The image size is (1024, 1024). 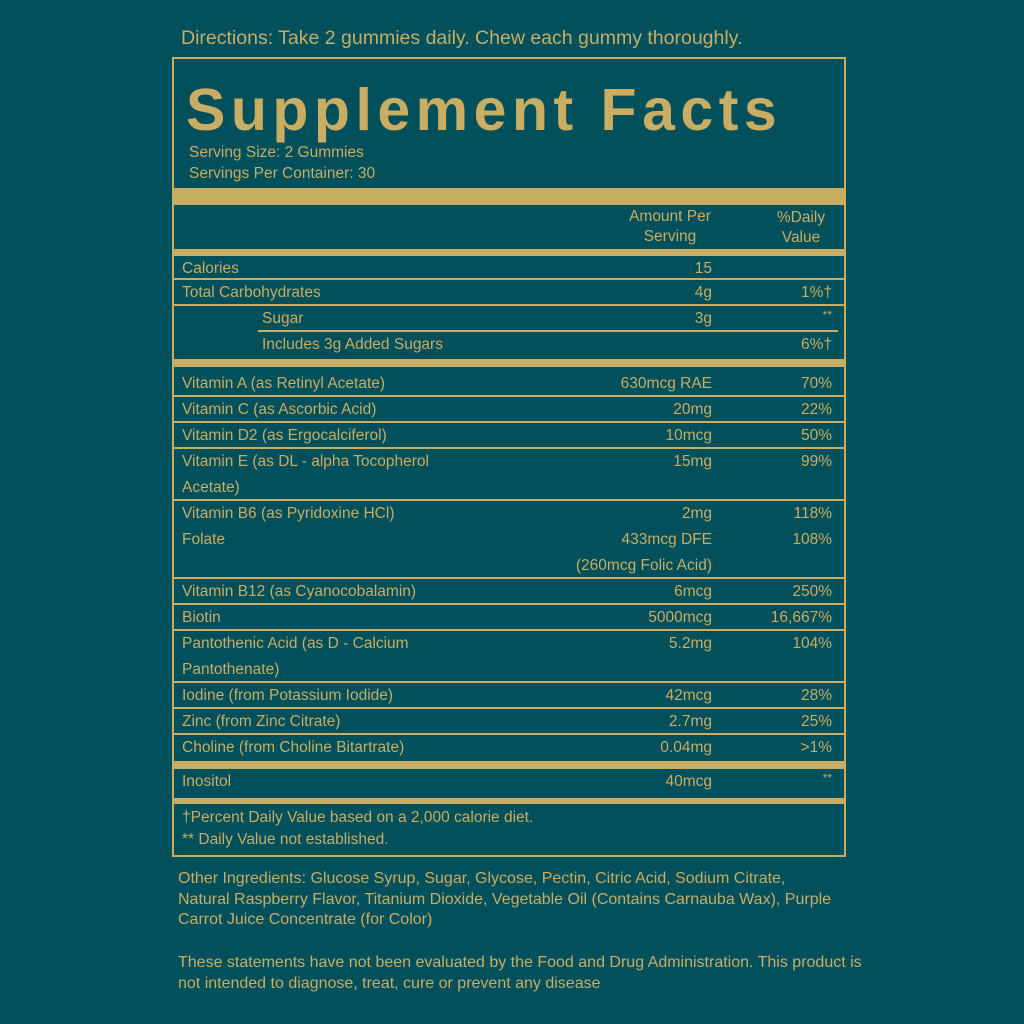 I want to click on nutrient-amount: 40mcg, so click(x=688, y=781).